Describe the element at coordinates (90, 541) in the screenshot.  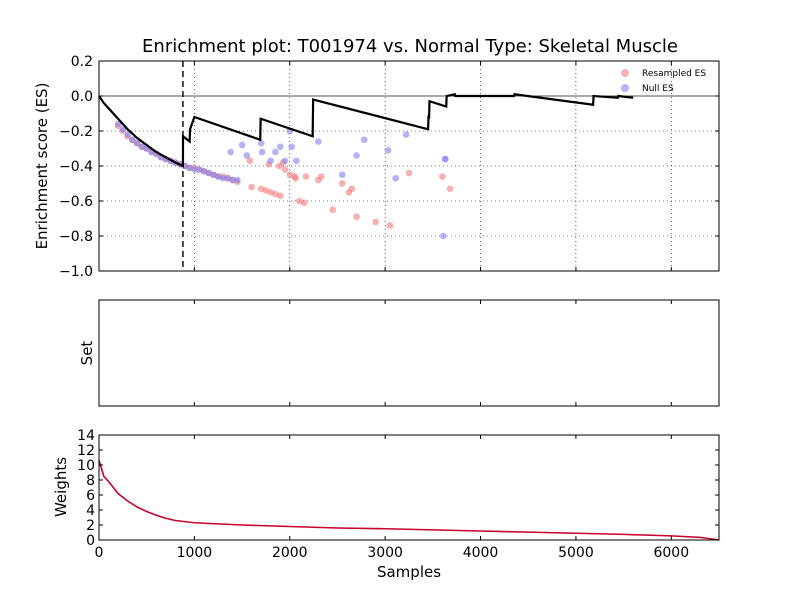
I see `w-ytick-label-0: 0` at that location.